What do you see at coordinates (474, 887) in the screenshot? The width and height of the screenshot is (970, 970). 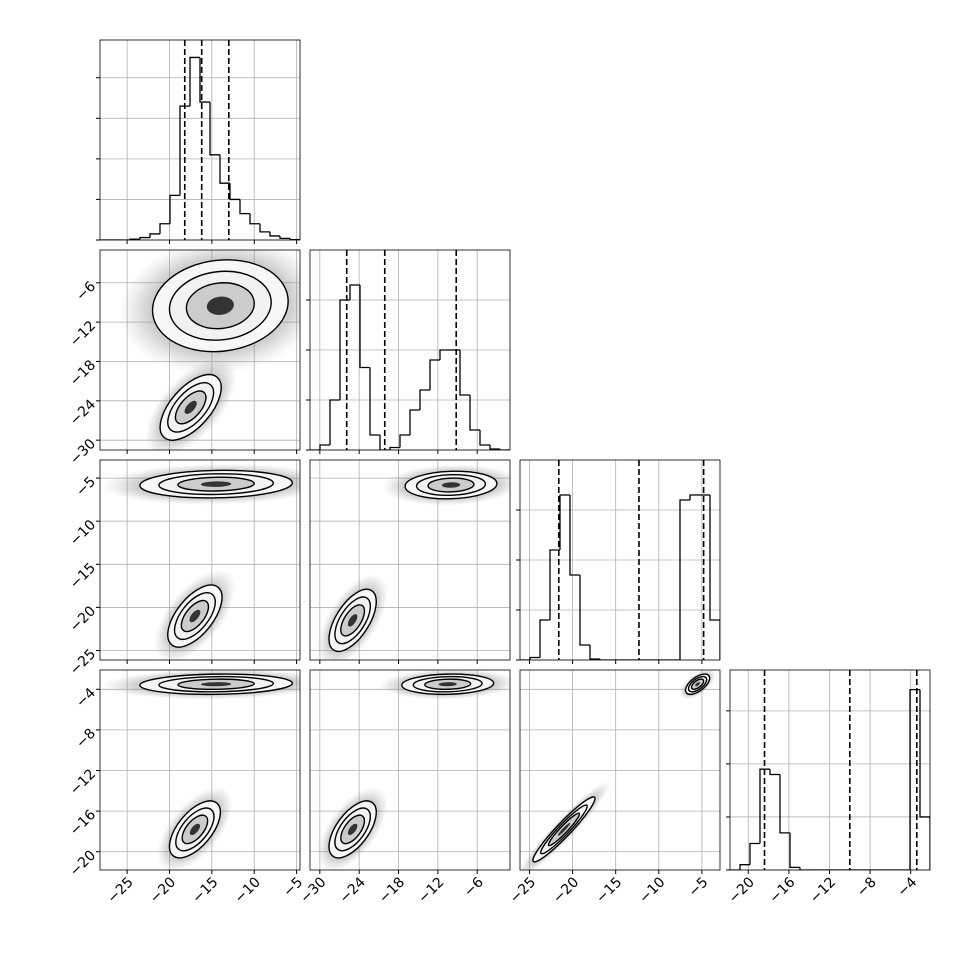 I see `x-tick-label: −6` at bounding box center [474, 887].